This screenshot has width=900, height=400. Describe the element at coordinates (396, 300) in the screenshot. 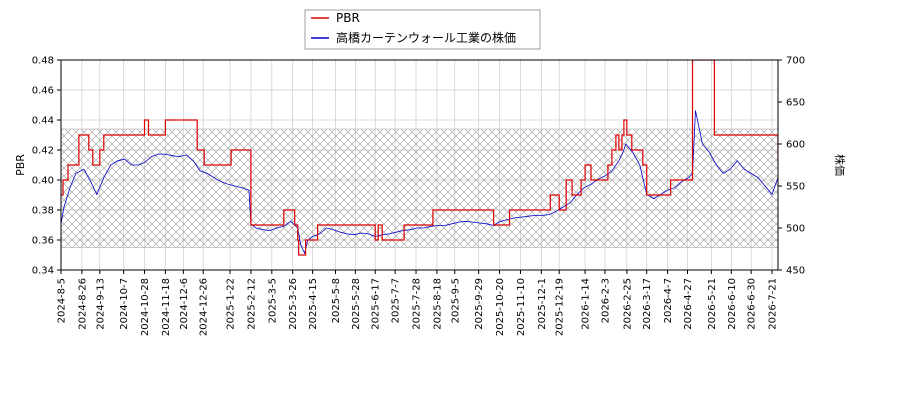

I see `x-tick-label: 2025-7-7` at that location.